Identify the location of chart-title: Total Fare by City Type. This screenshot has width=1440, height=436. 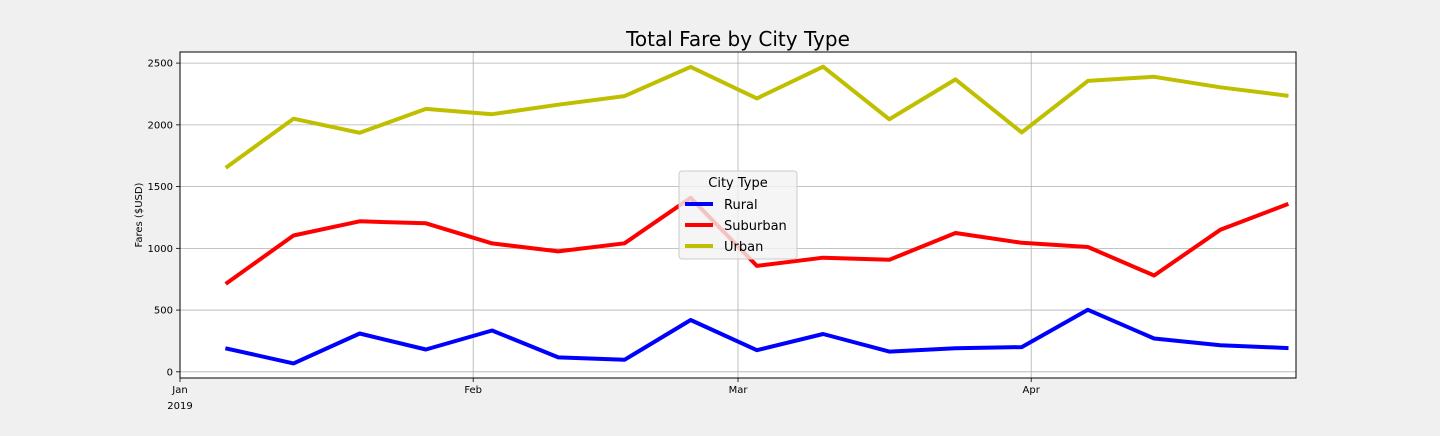
(737, 39).